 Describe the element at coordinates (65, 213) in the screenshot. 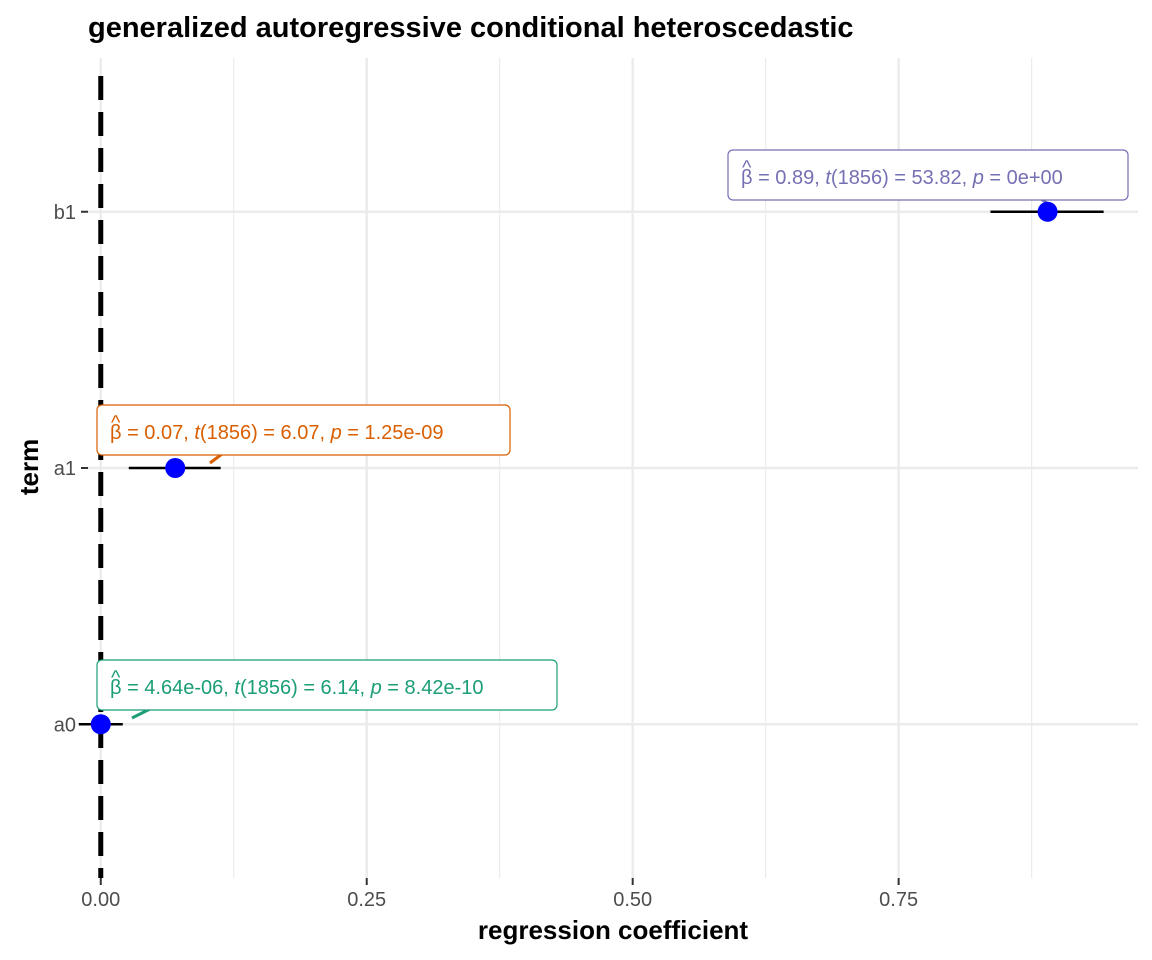

I see `y-tick-label: b1` at that location.